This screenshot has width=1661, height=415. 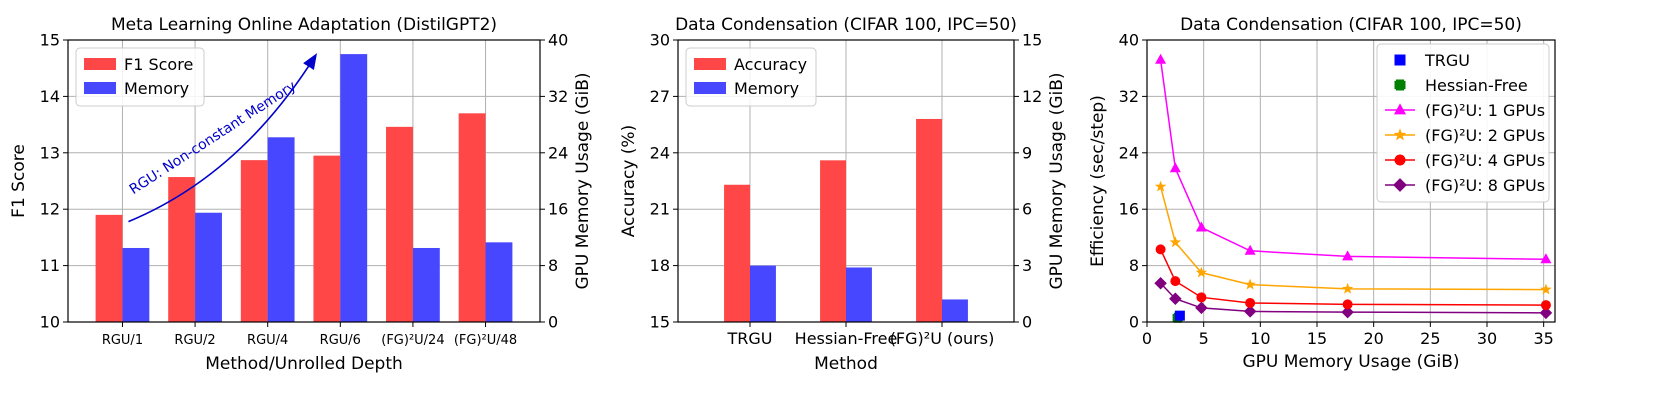 I want to click on y2-axis-label: GPU Memory Usage (GiB), so click(x=583, y=180).